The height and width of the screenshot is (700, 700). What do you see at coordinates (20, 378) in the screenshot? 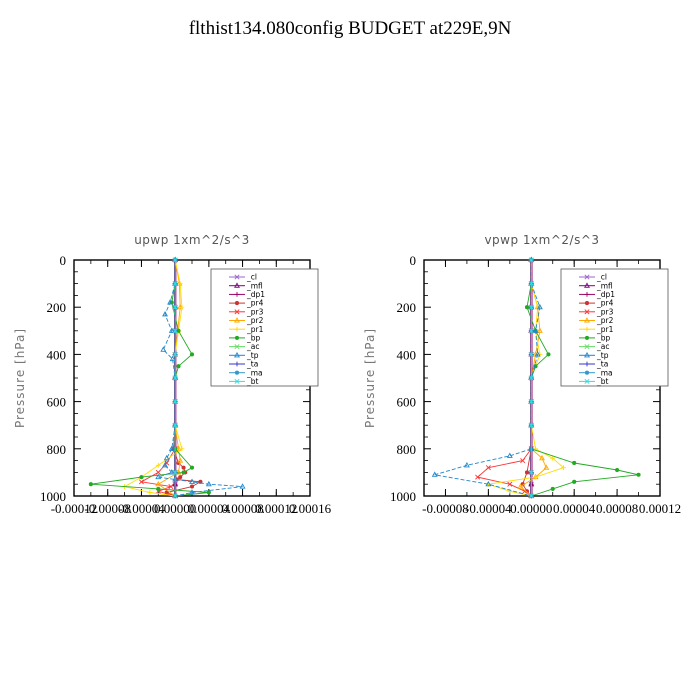
I see `y-axis-label: Pressure [hPa]` at bounding box center [20, 378].